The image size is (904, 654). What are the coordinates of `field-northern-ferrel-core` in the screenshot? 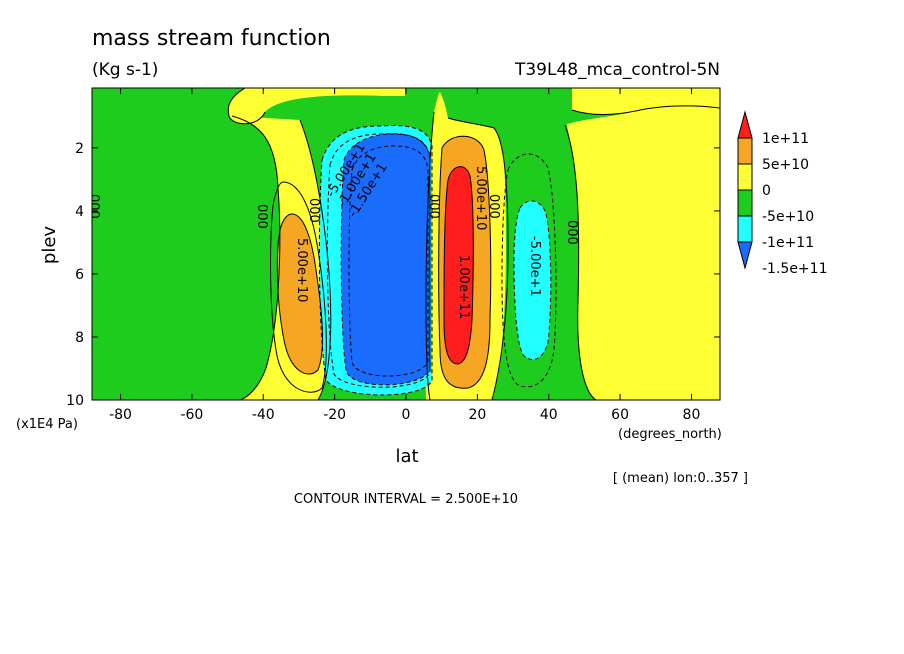 It's located at (532, 280).